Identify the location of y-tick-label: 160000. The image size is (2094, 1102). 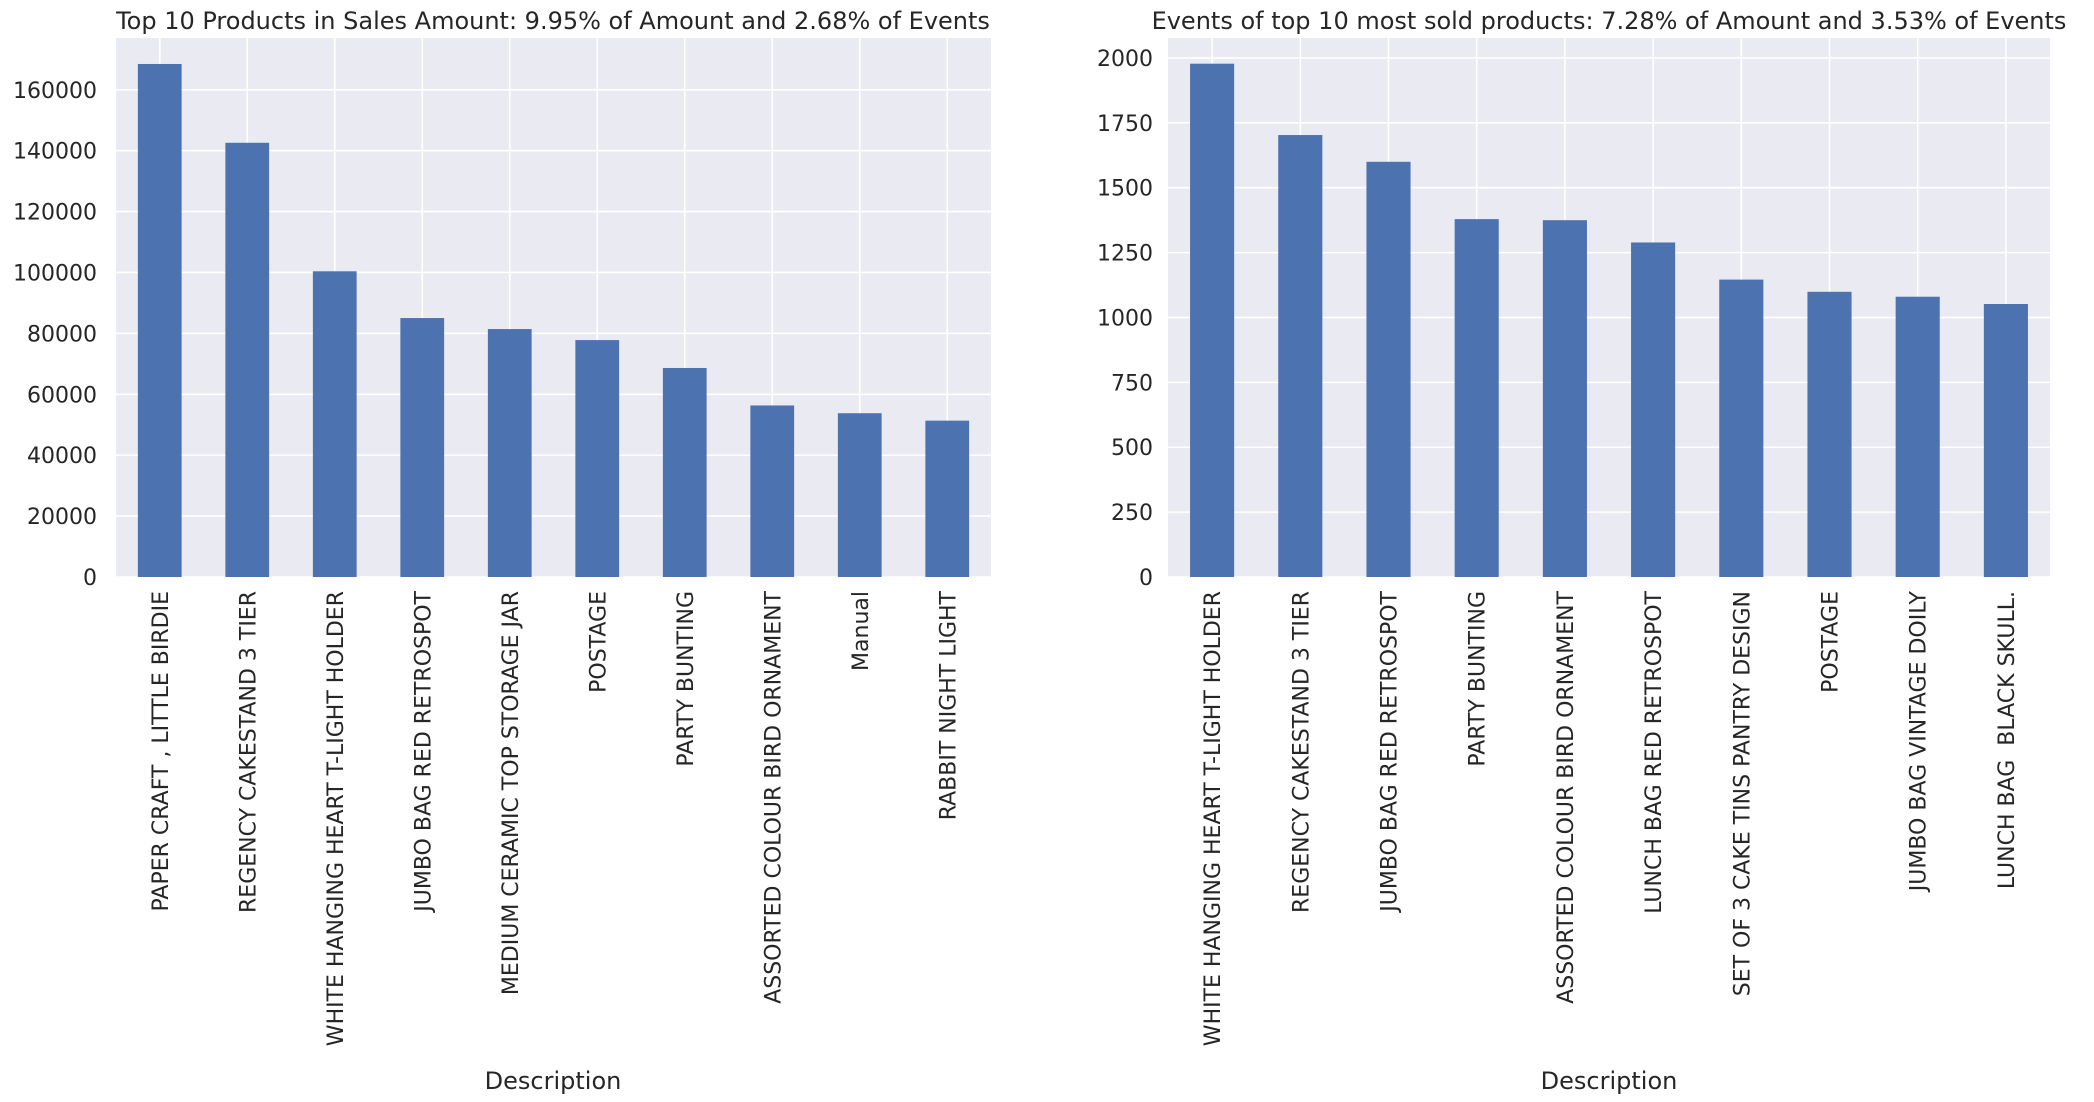
(55, 91).